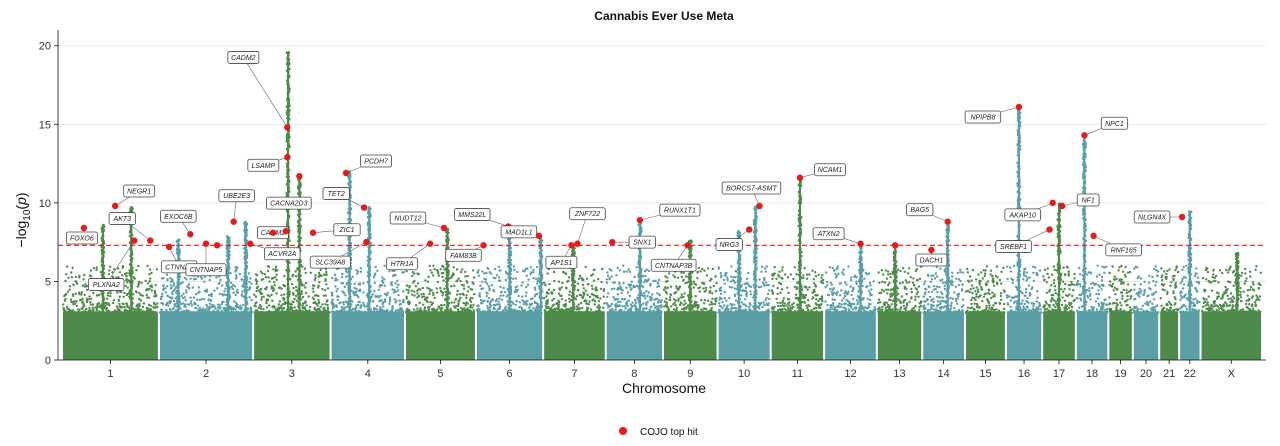 The height and width of the screenshot is (446, 1280). Describe the element at coordinates (110, 335) in the screenshot. I see `chromosome-1-dense-band` at that location.